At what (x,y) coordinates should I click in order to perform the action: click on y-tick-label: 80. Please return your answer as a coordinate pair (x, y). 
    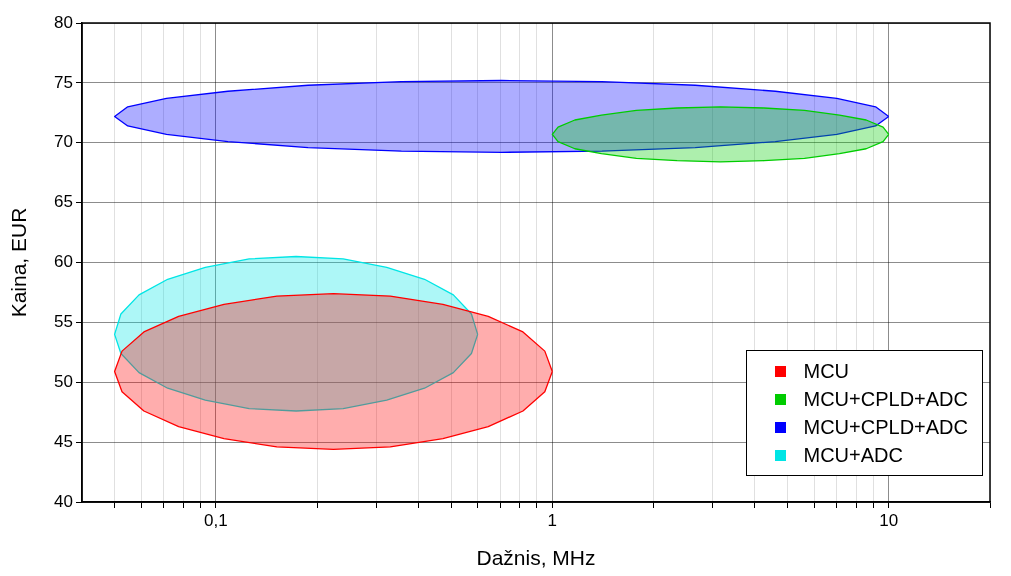
    Looking at the image, I should click on (63, 22).